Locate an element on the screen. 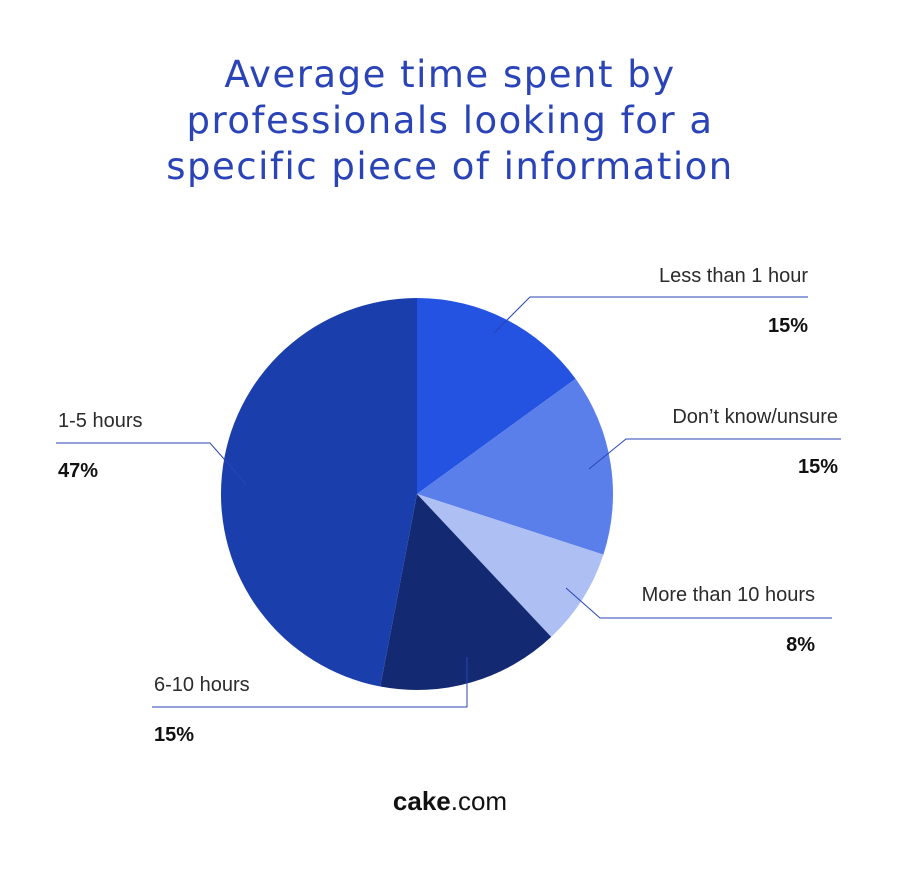  slice-label-1: Less than 1 hour is located at coordinates (733, 276).